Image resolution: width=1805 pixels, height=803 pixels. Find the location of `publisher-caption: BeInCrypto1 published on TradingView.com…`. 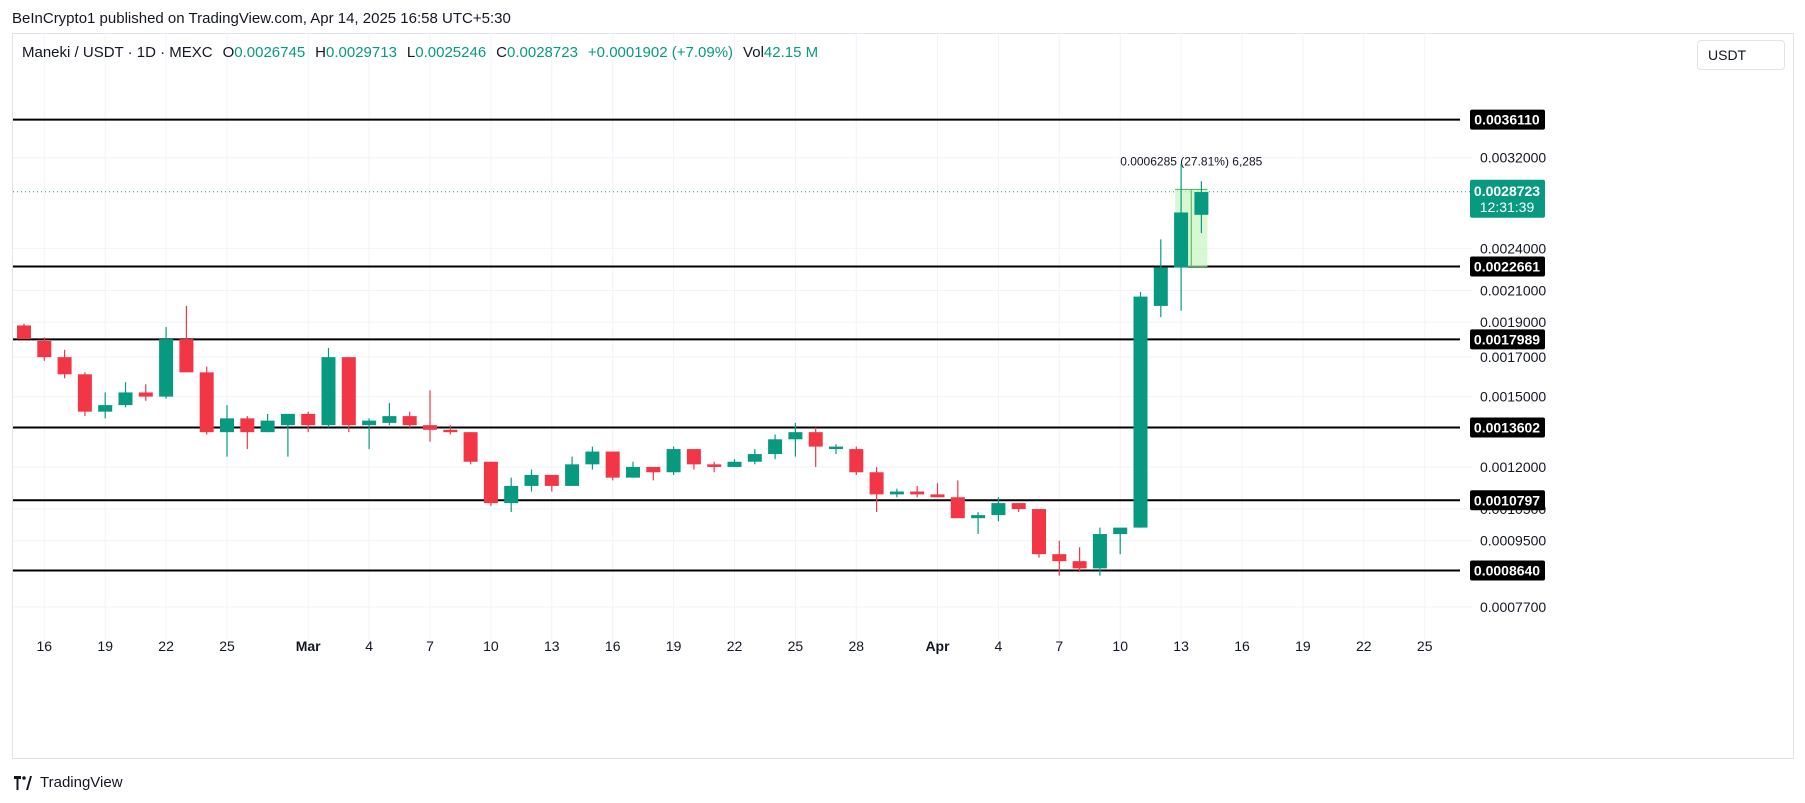

publisher-caption: BeInCrypto1 published on TradingView.com… is located at coordinates (261, 18).